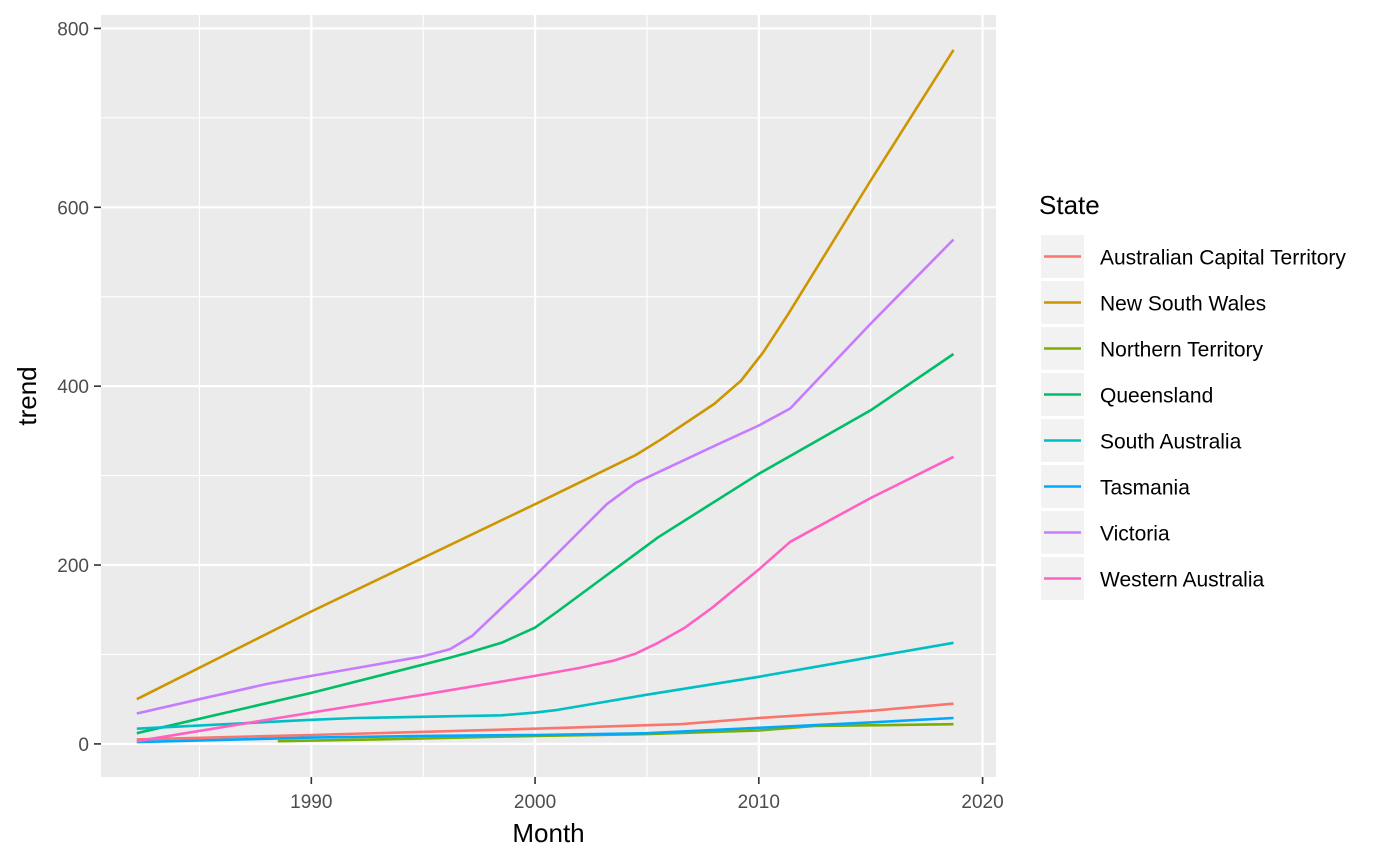 This screenshot has height=865, width=1400. Describe the element at coordinates (535, 802) in the screenshot. I see `x-tick-label: 2000` at that location.